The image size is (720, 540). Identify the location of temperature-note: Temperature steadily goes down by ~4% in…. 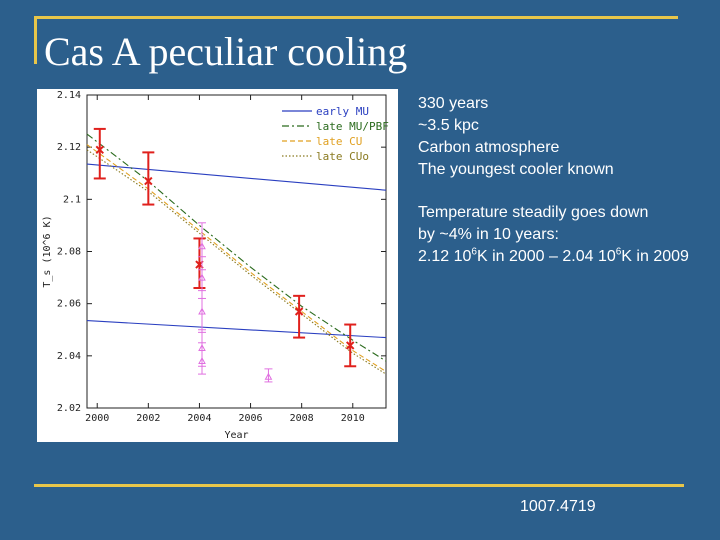
(569, 235).